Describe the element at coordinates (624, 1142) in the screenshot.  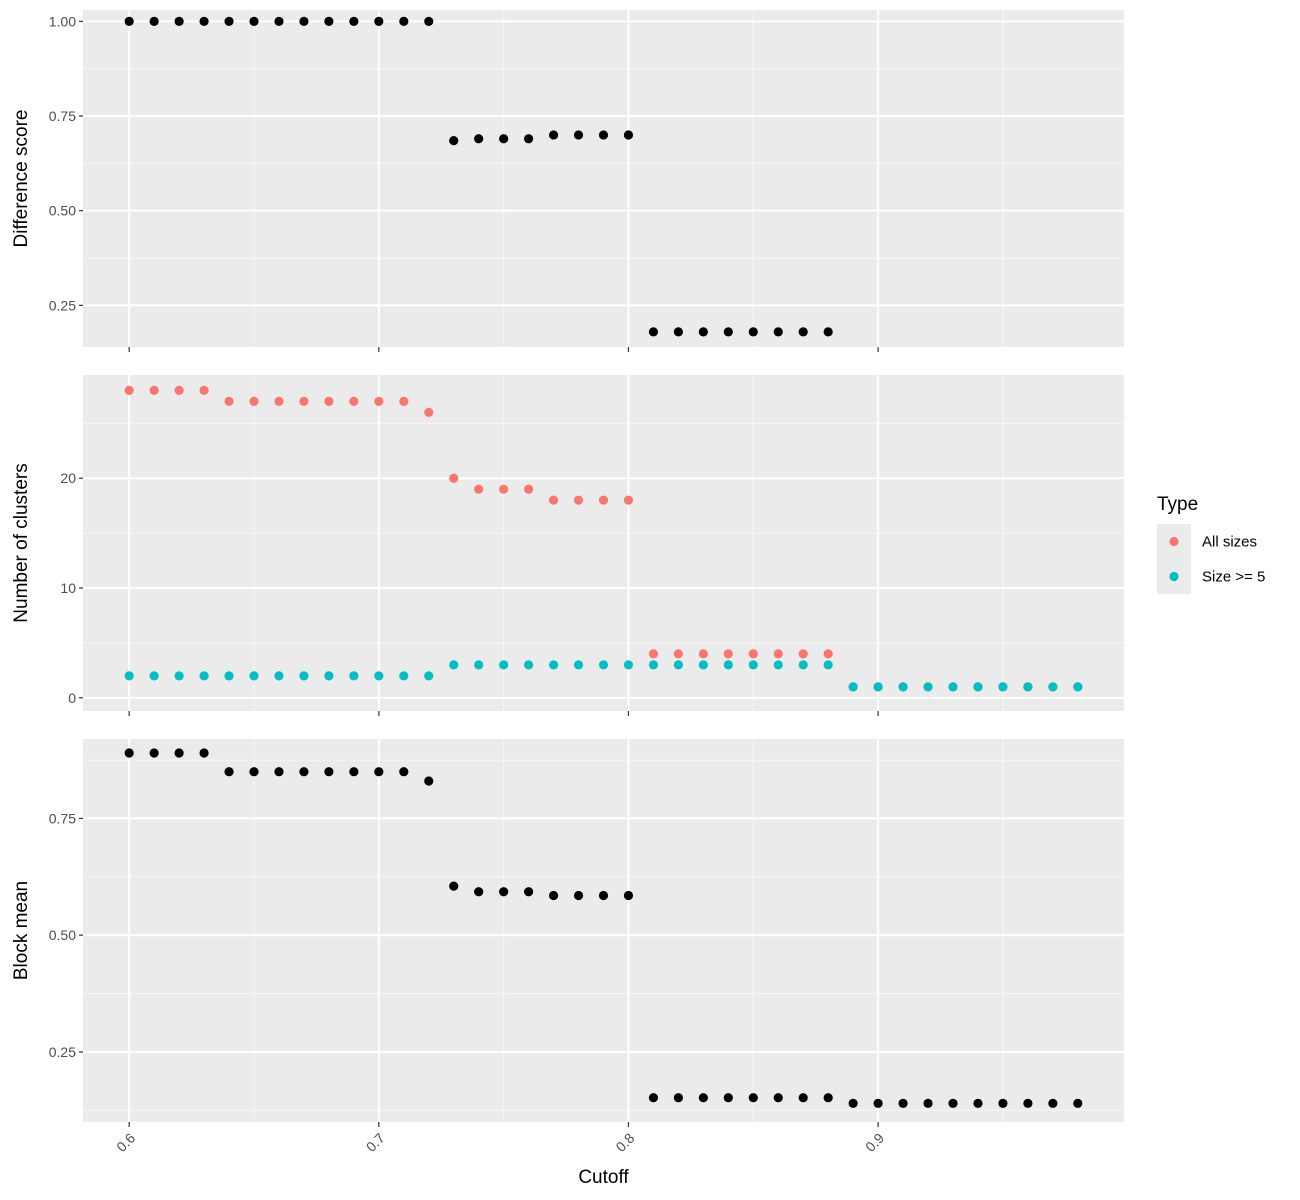
I see `x-tick-label: 0.8` at that location.